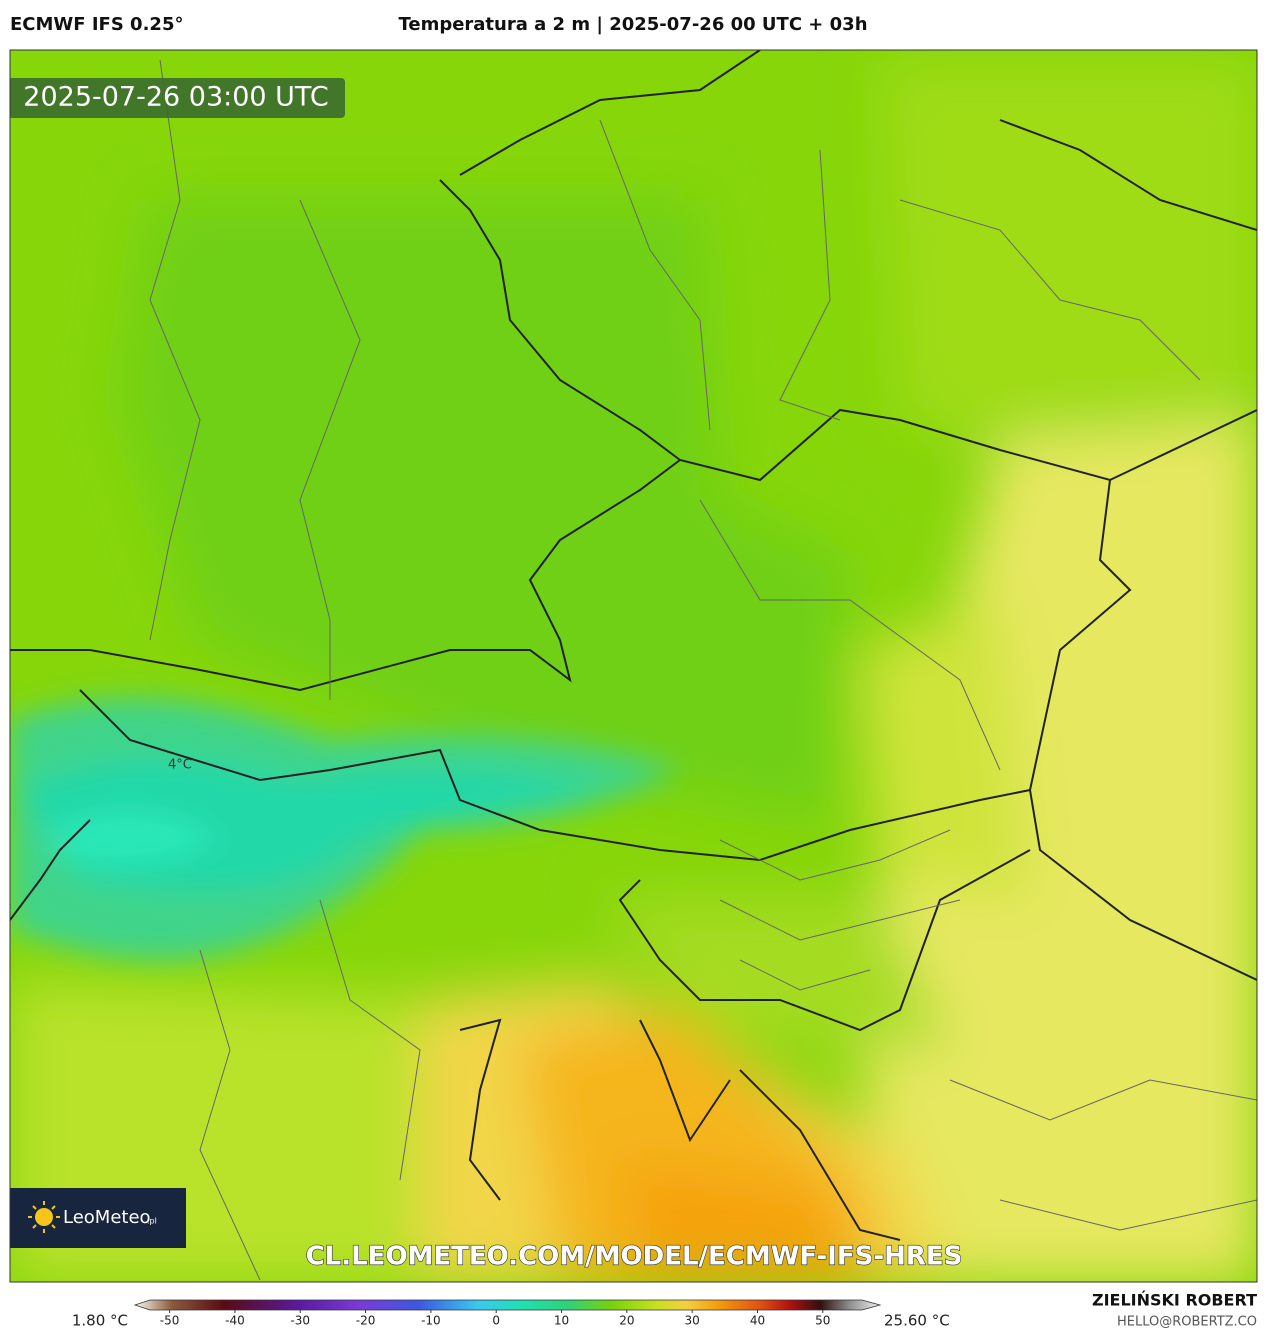  What do you see at coordinates (431, 1321) in the screenshot?
I see `colorbar-tick-label: -10` at bounding box center [431, 1321].